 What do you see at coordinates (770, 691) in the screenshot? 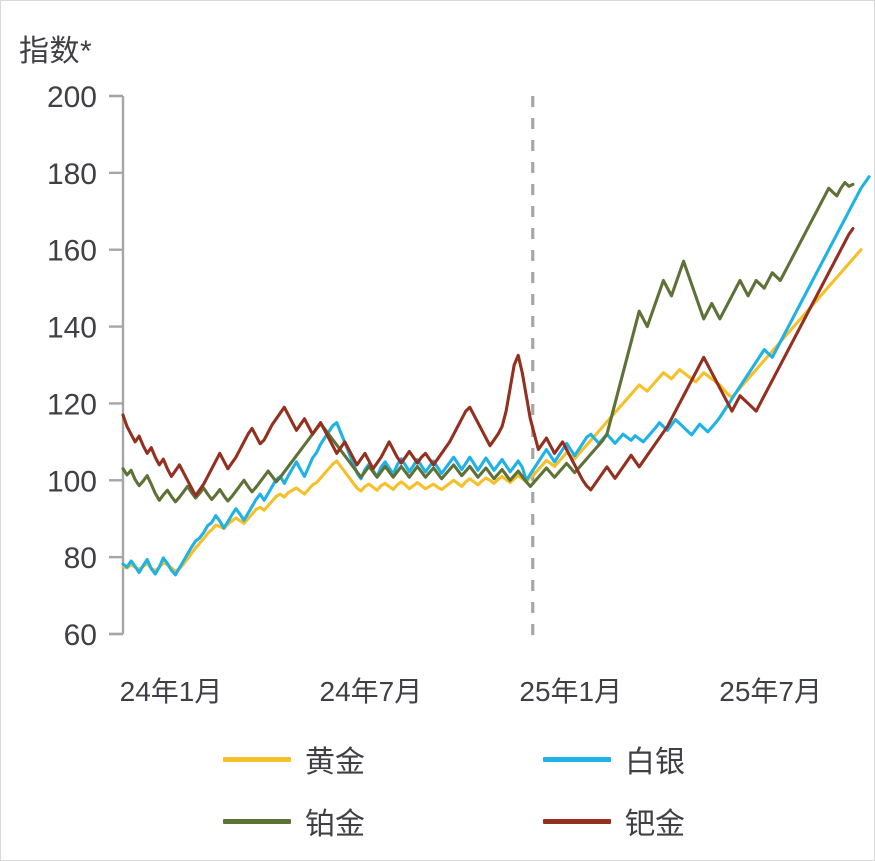
I see `x-tick-label: 25年7月` at bounding box center [770, 691].